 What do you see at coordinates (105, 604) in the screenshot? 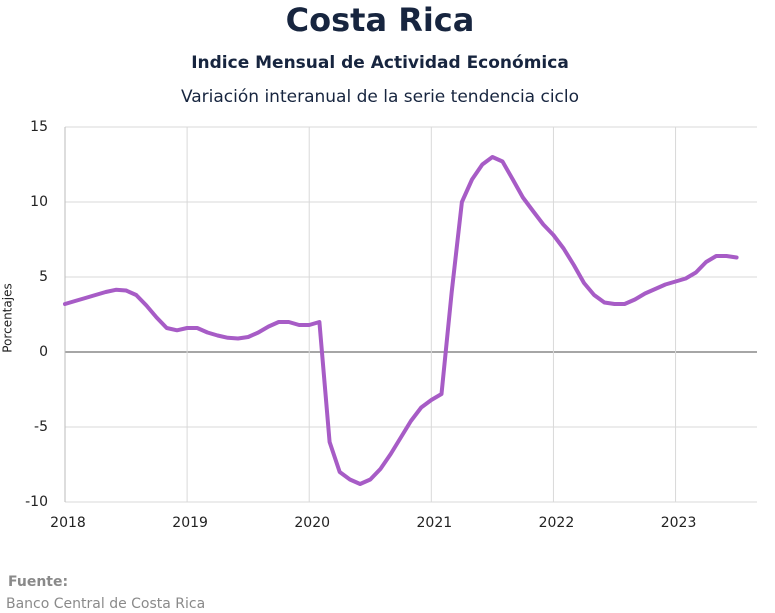
I see `source: Banco Central de Costa Rica` at bounding box center [105, 604].